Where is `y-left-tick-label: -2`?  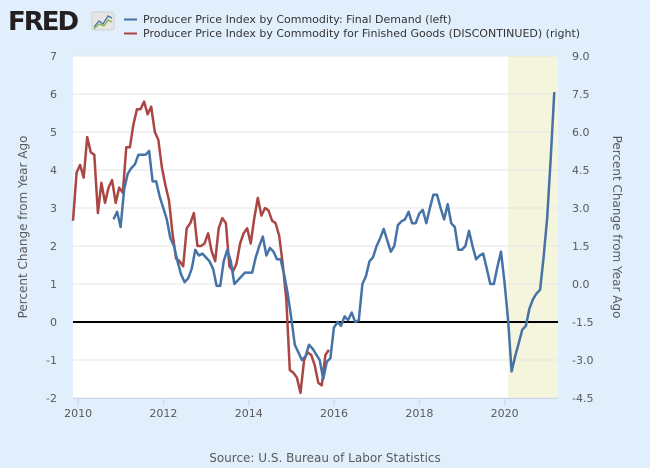 y-left-tick-label: -2 is located at coordinates (51, 398).